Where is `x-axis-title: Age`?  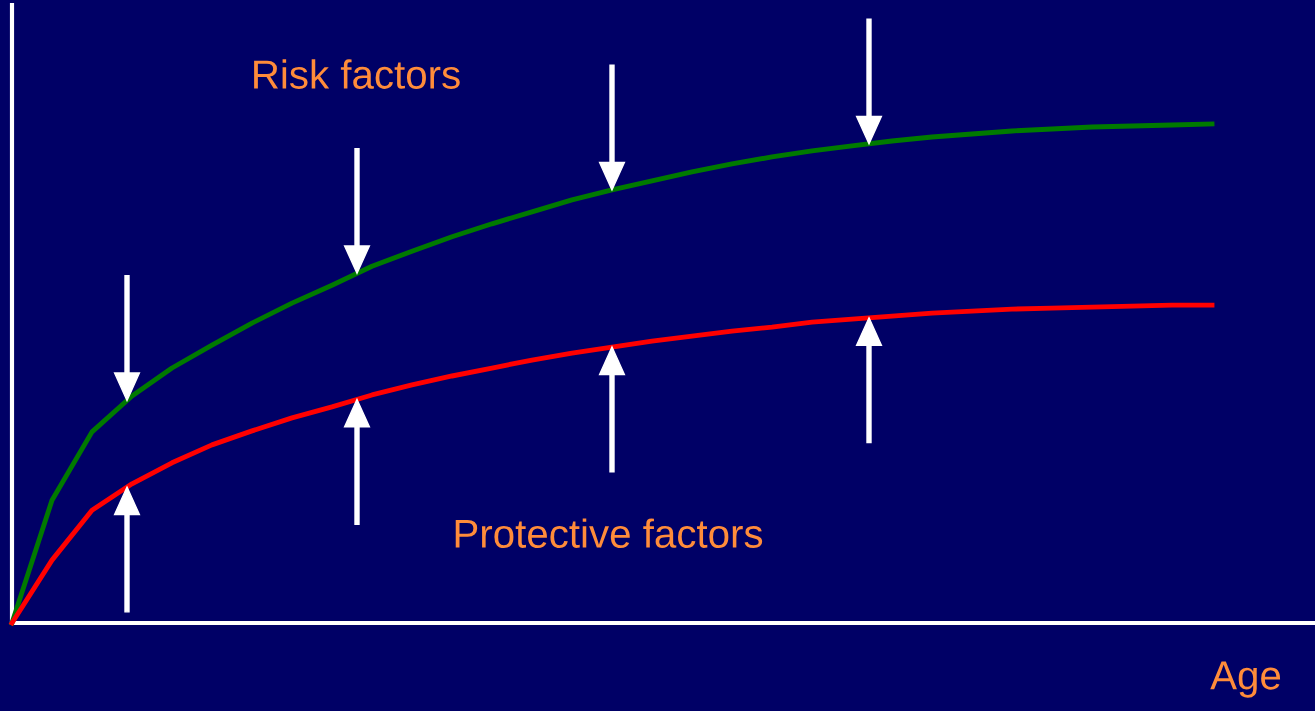
x-axis-title: Age is located at coordinates (1245, 679).